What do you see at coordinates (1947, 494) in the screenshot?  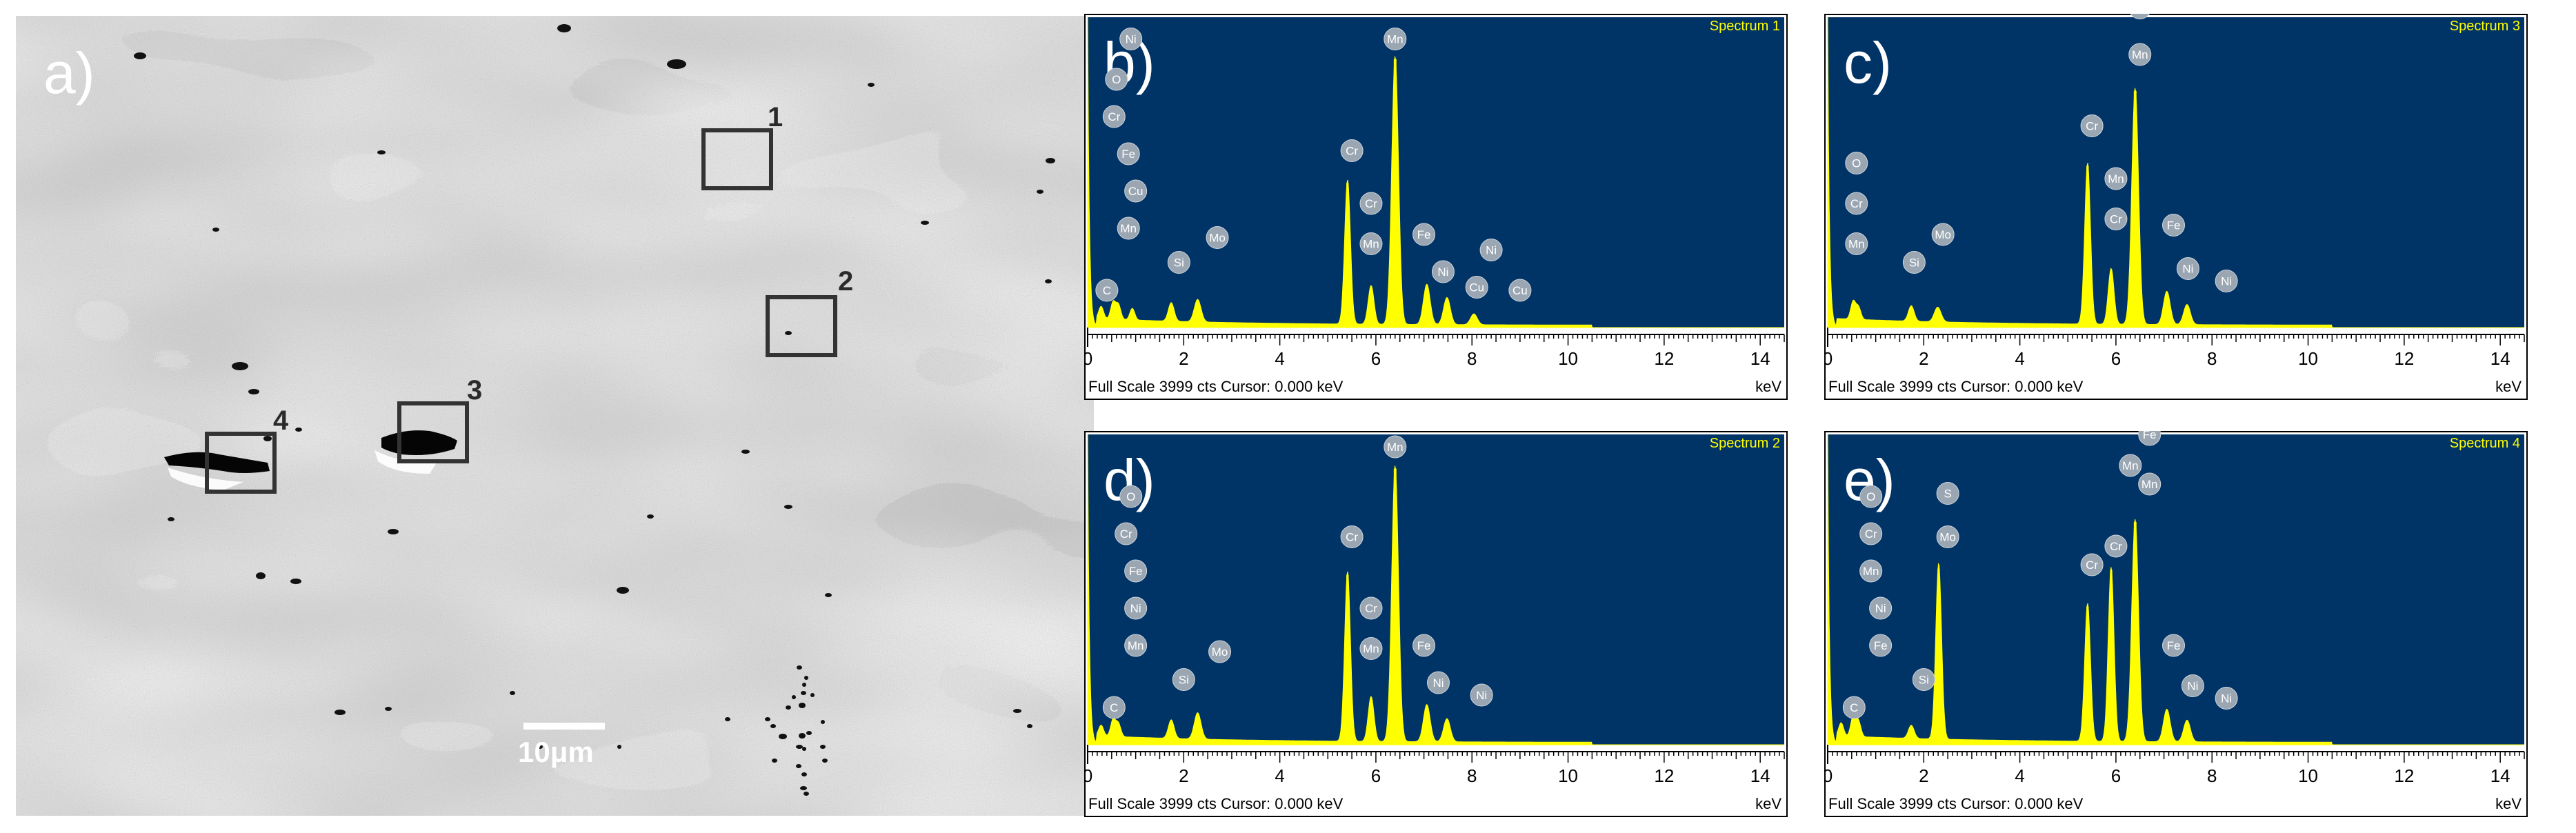 I see `element-tag-s: S` at bounding box center [1947, 494].